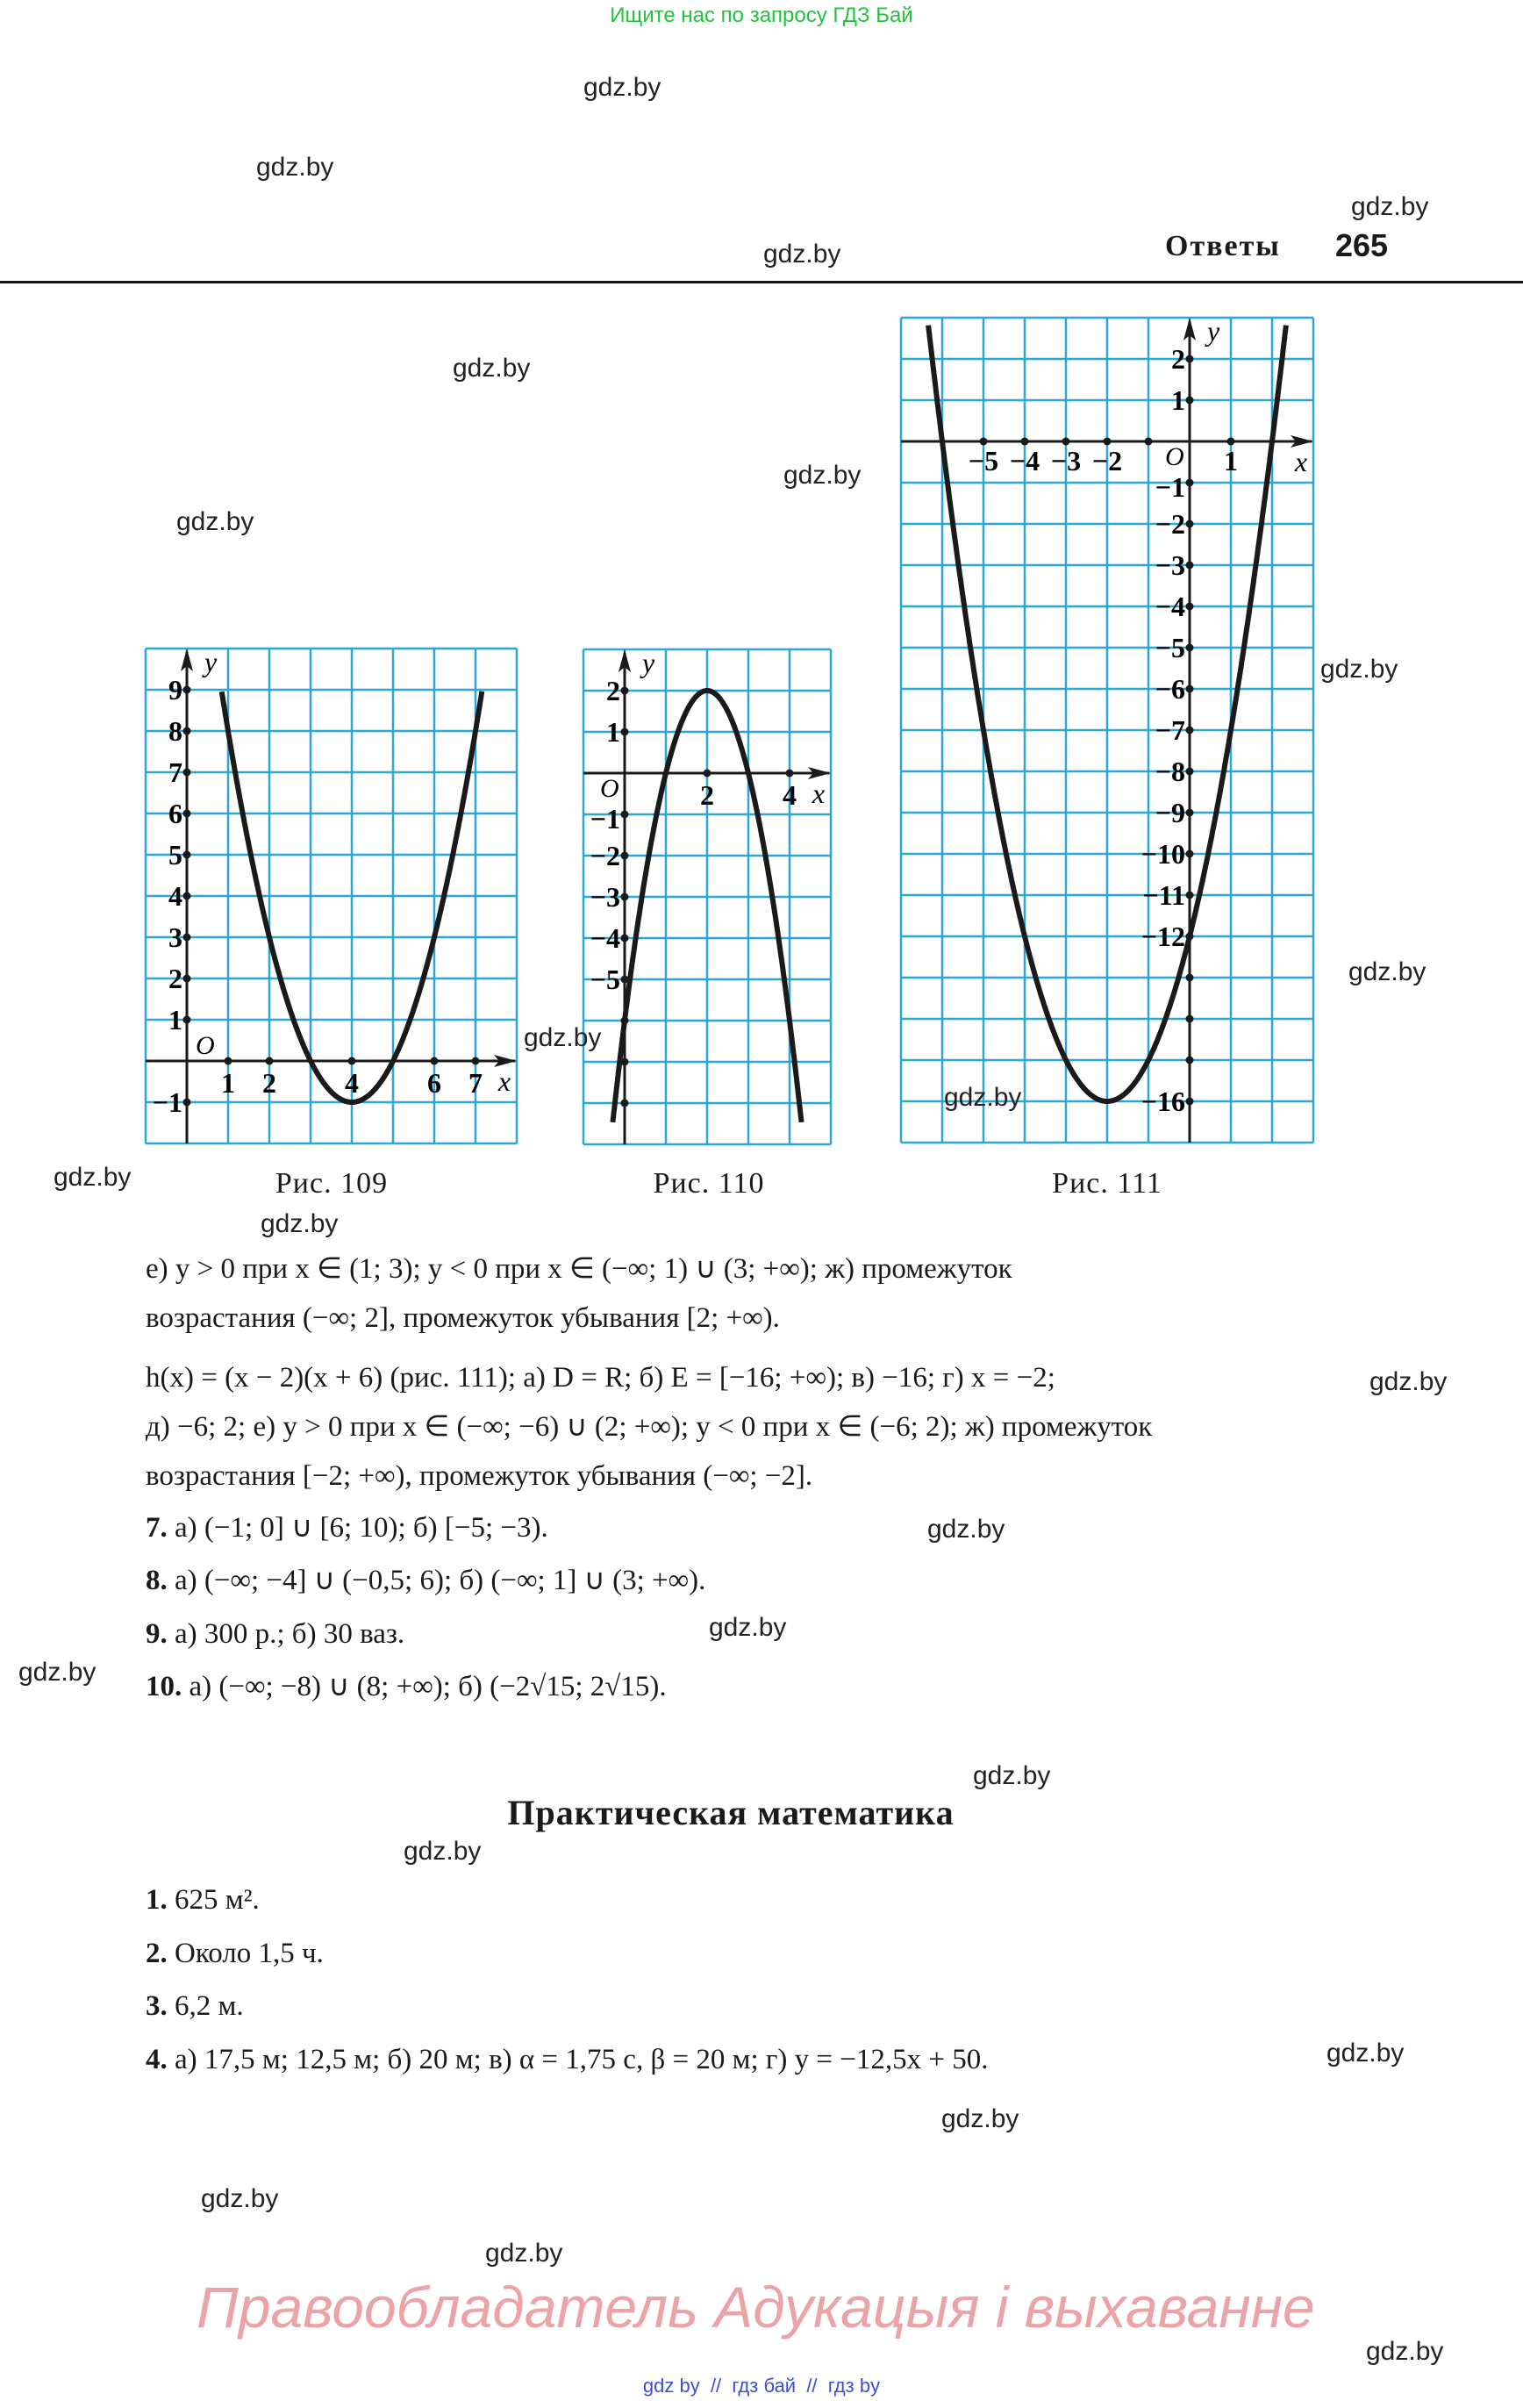 Image resolution: width=1523 pixels, height=2408 pixels. What do you see at coordinates (605, 855) in the screenshot?
I see `y-tick-label: −2` at bounding box center [605, 855].